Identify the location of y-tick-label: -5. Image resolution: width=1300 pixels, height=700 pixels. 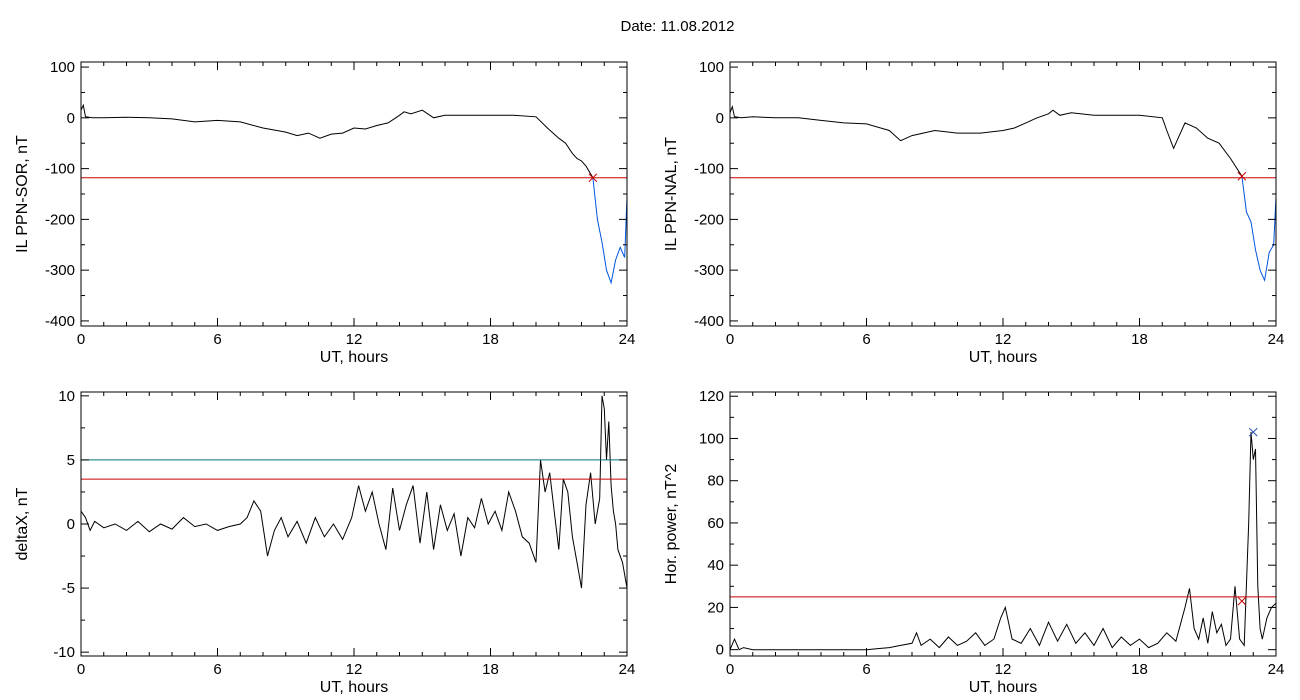
(68, 588).